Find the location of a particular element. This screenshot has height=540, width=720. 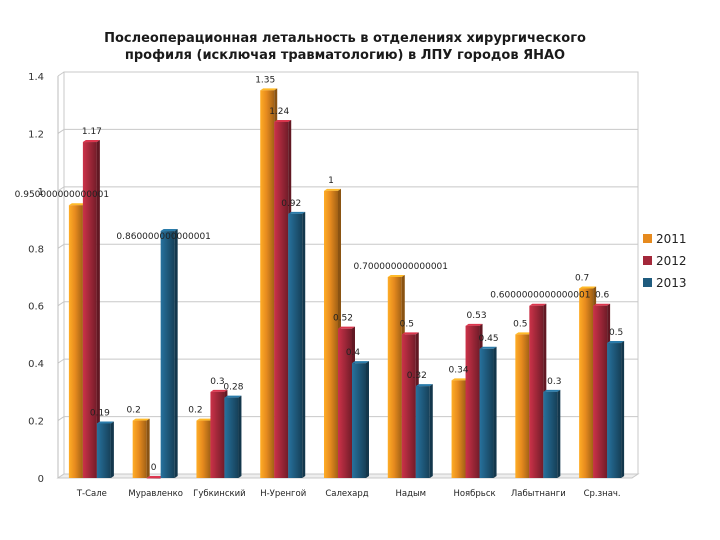

data-label: 0.700000000000001 is located at coordinates (401, 267).